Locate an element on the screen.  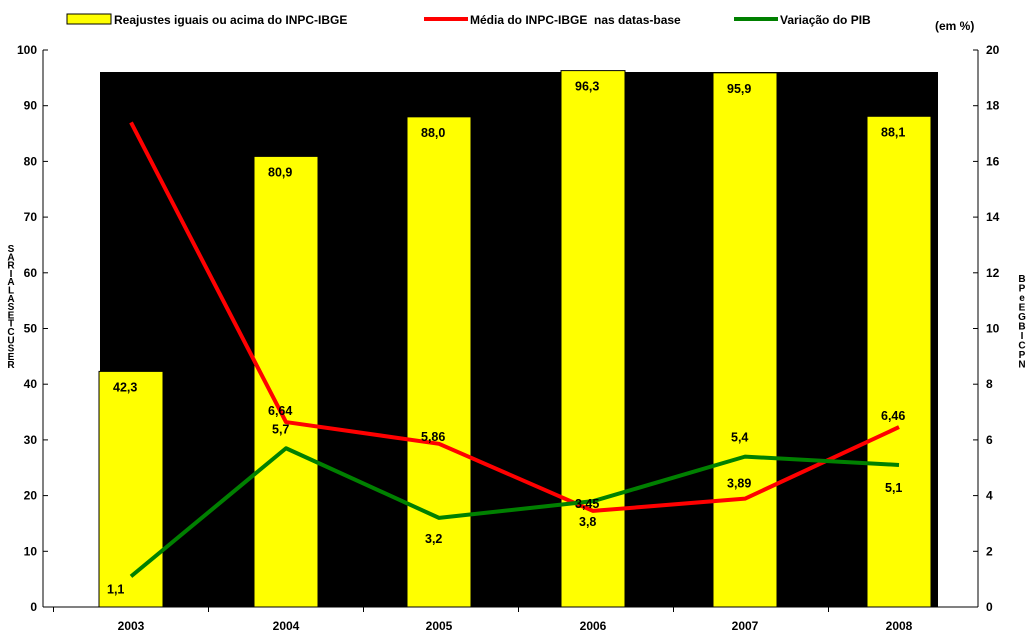
legend-label-pib: Variação do PIB is located at coordinates (825, 20).